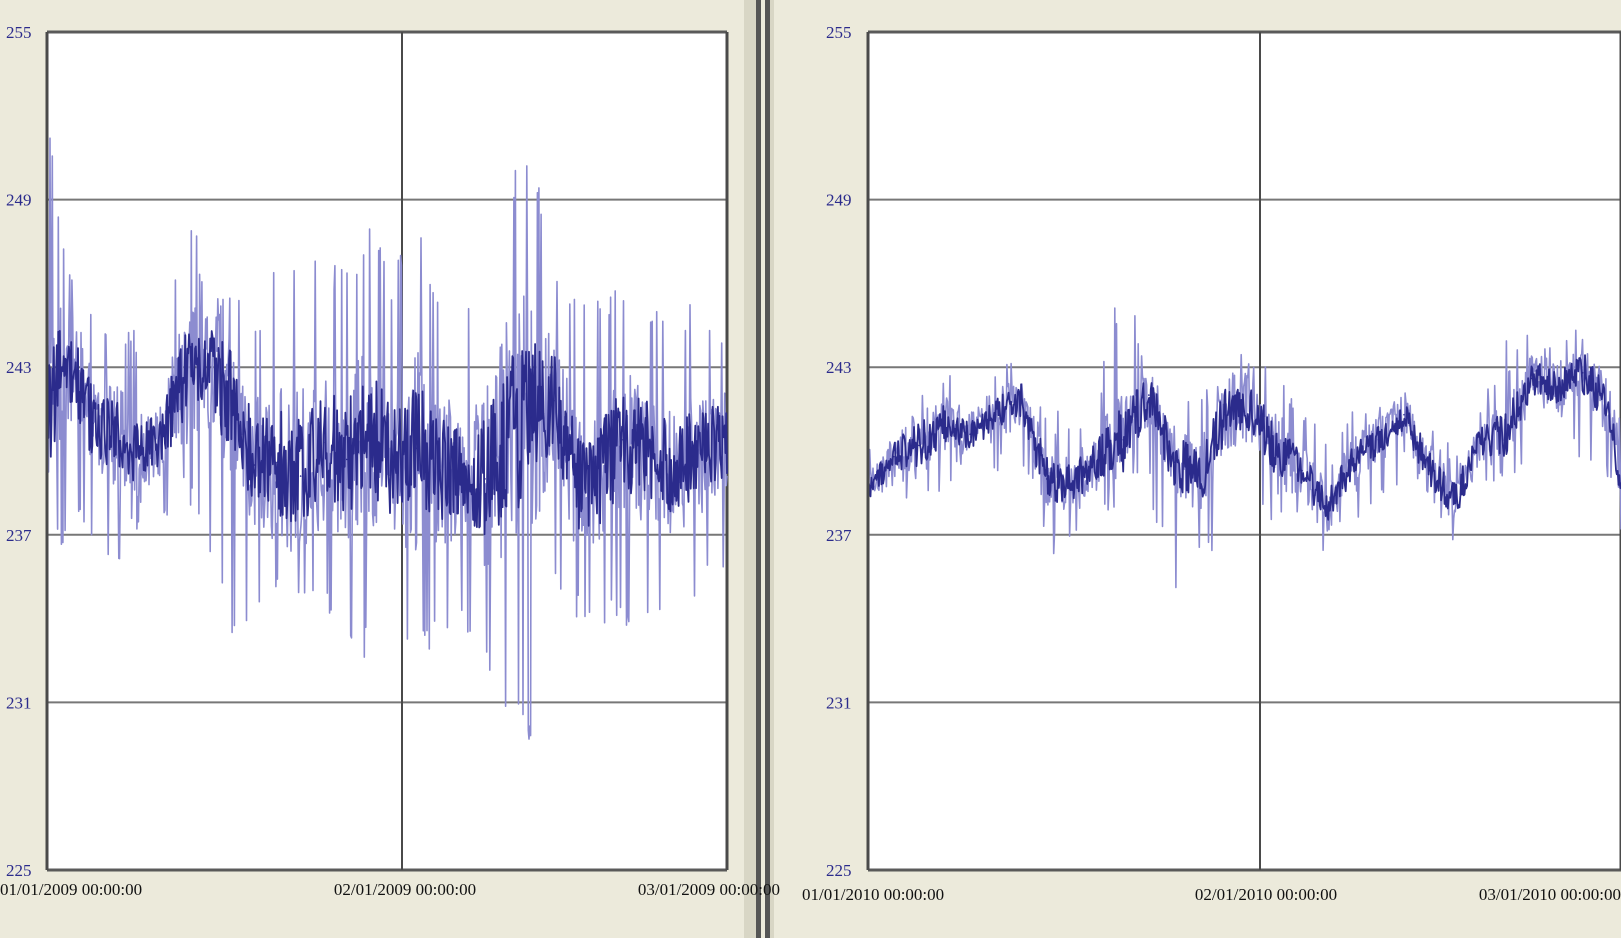 The image size is (1621, 938). What do you see at coordinates (1550, 894) in the screenshot?
I see `x-tick-label: 03/01/2010 00:00:00` at bounding box center [1550, 894].